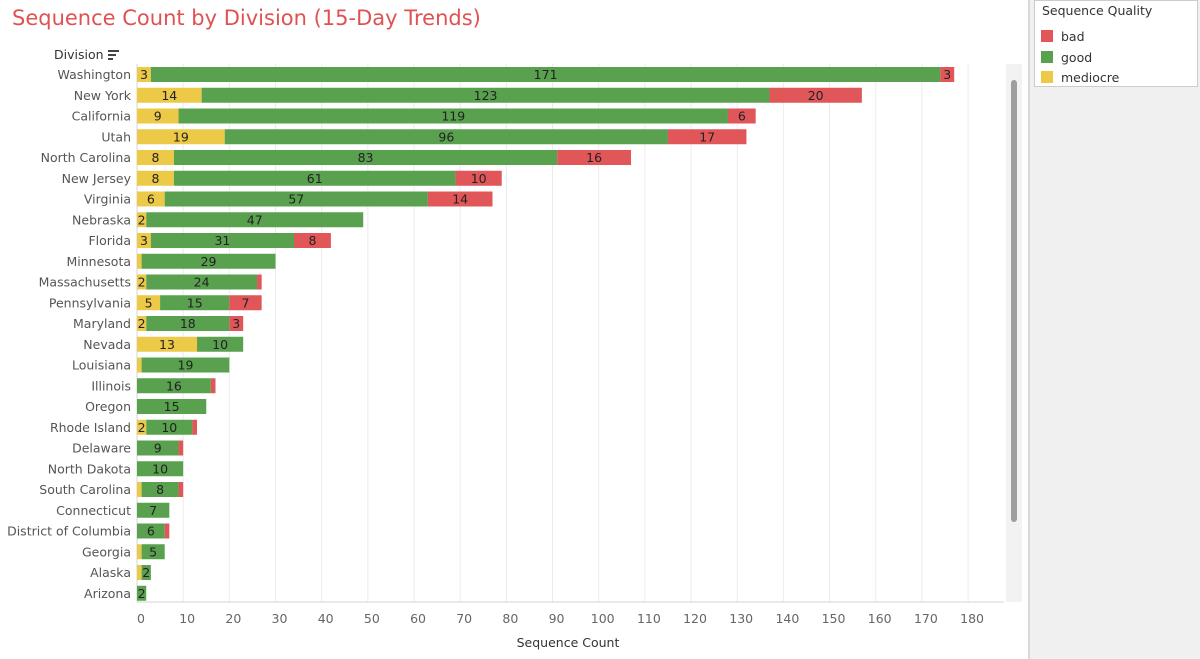 The image size is (1200, 659). What do you see at coordinates (101, 116) in the screenshot?
I see `division-label: California` at bounding box center [101, 116].